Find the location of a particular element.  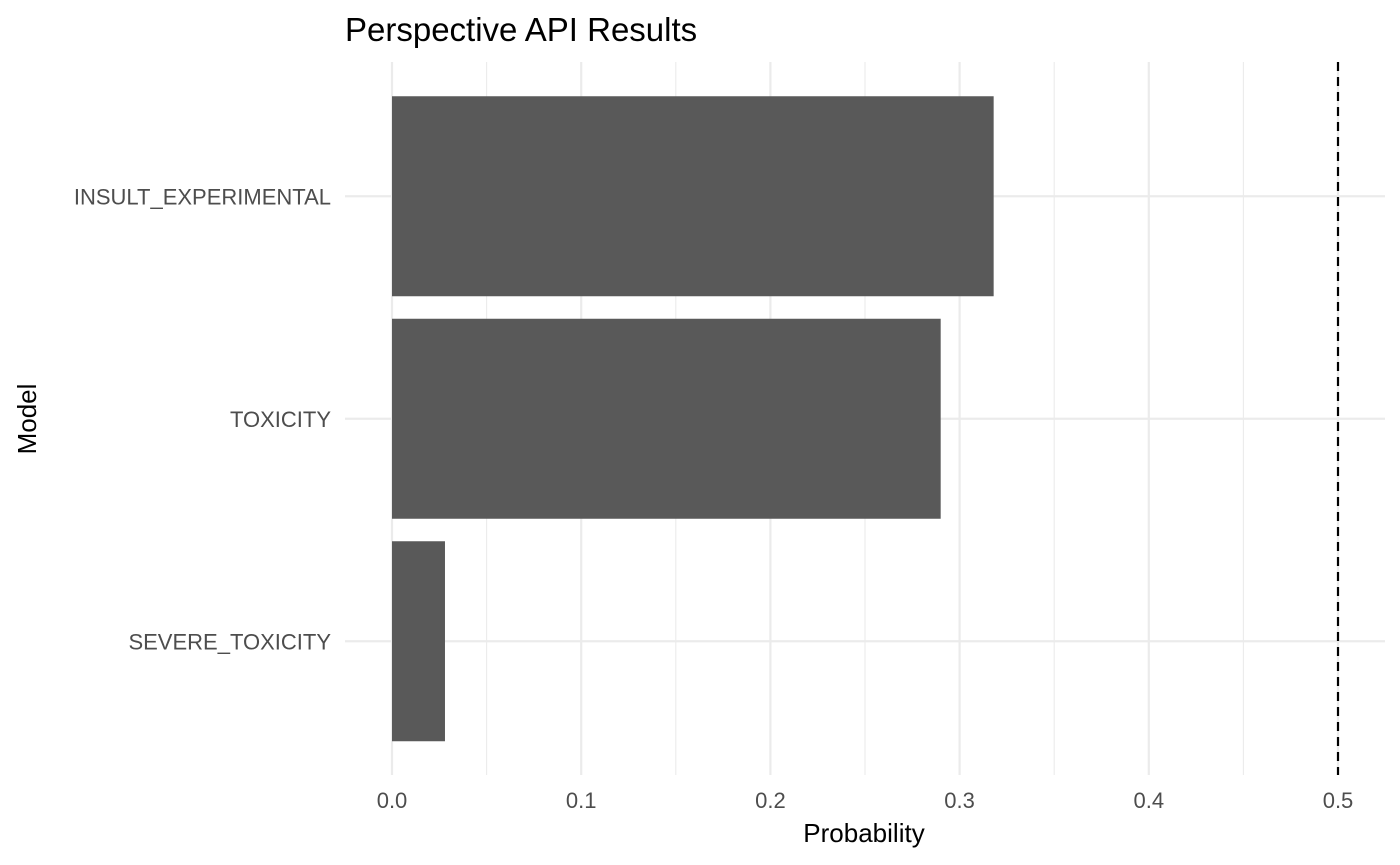

y-tick-label: SEVERE_TOXICITY is located at coordinates (229, 641).